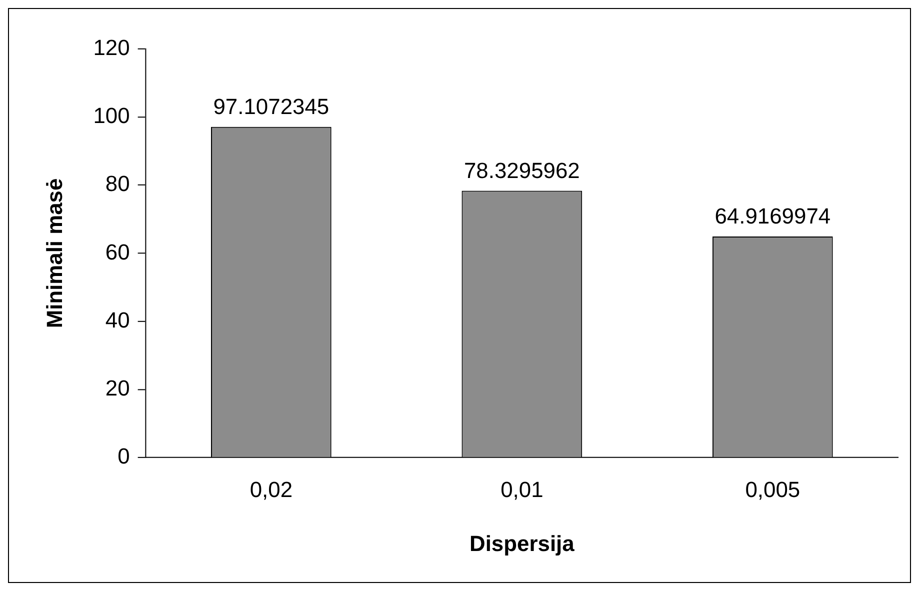 The width and height of the screenshot is (921, 593). I want to click on x-tick-label: 0,02, so click(271, 489).